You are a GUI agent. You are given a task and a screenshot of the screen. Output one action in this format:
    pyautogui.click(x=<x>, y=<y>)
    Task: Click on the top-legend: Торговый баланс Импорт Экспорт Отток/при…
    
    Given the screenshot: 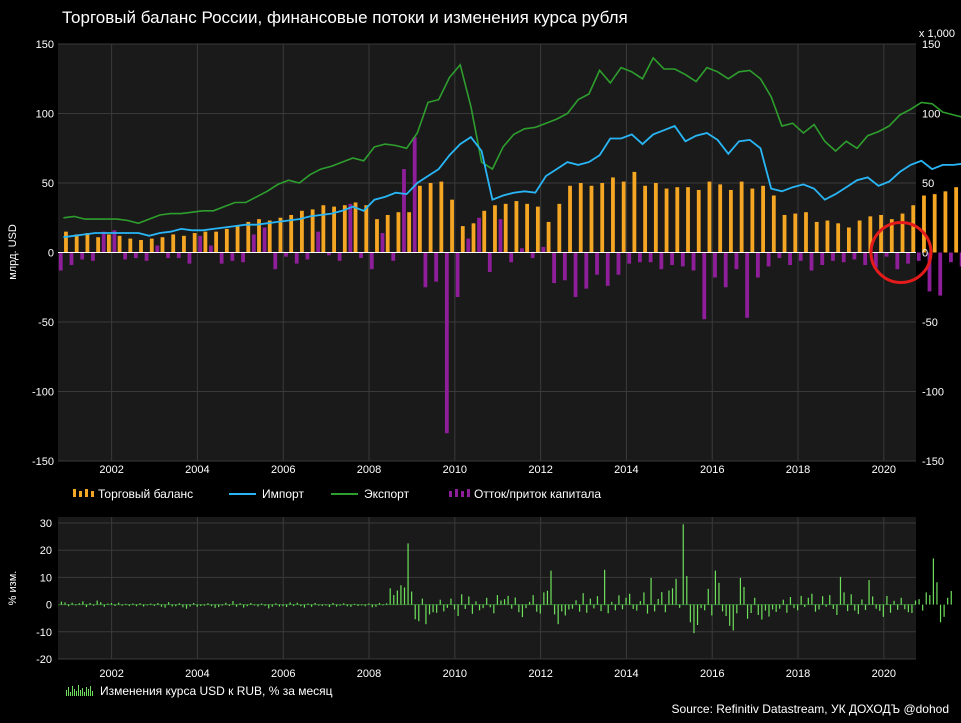 What is the action you would take?
    pyautogui.click(x=337, y=494)
    